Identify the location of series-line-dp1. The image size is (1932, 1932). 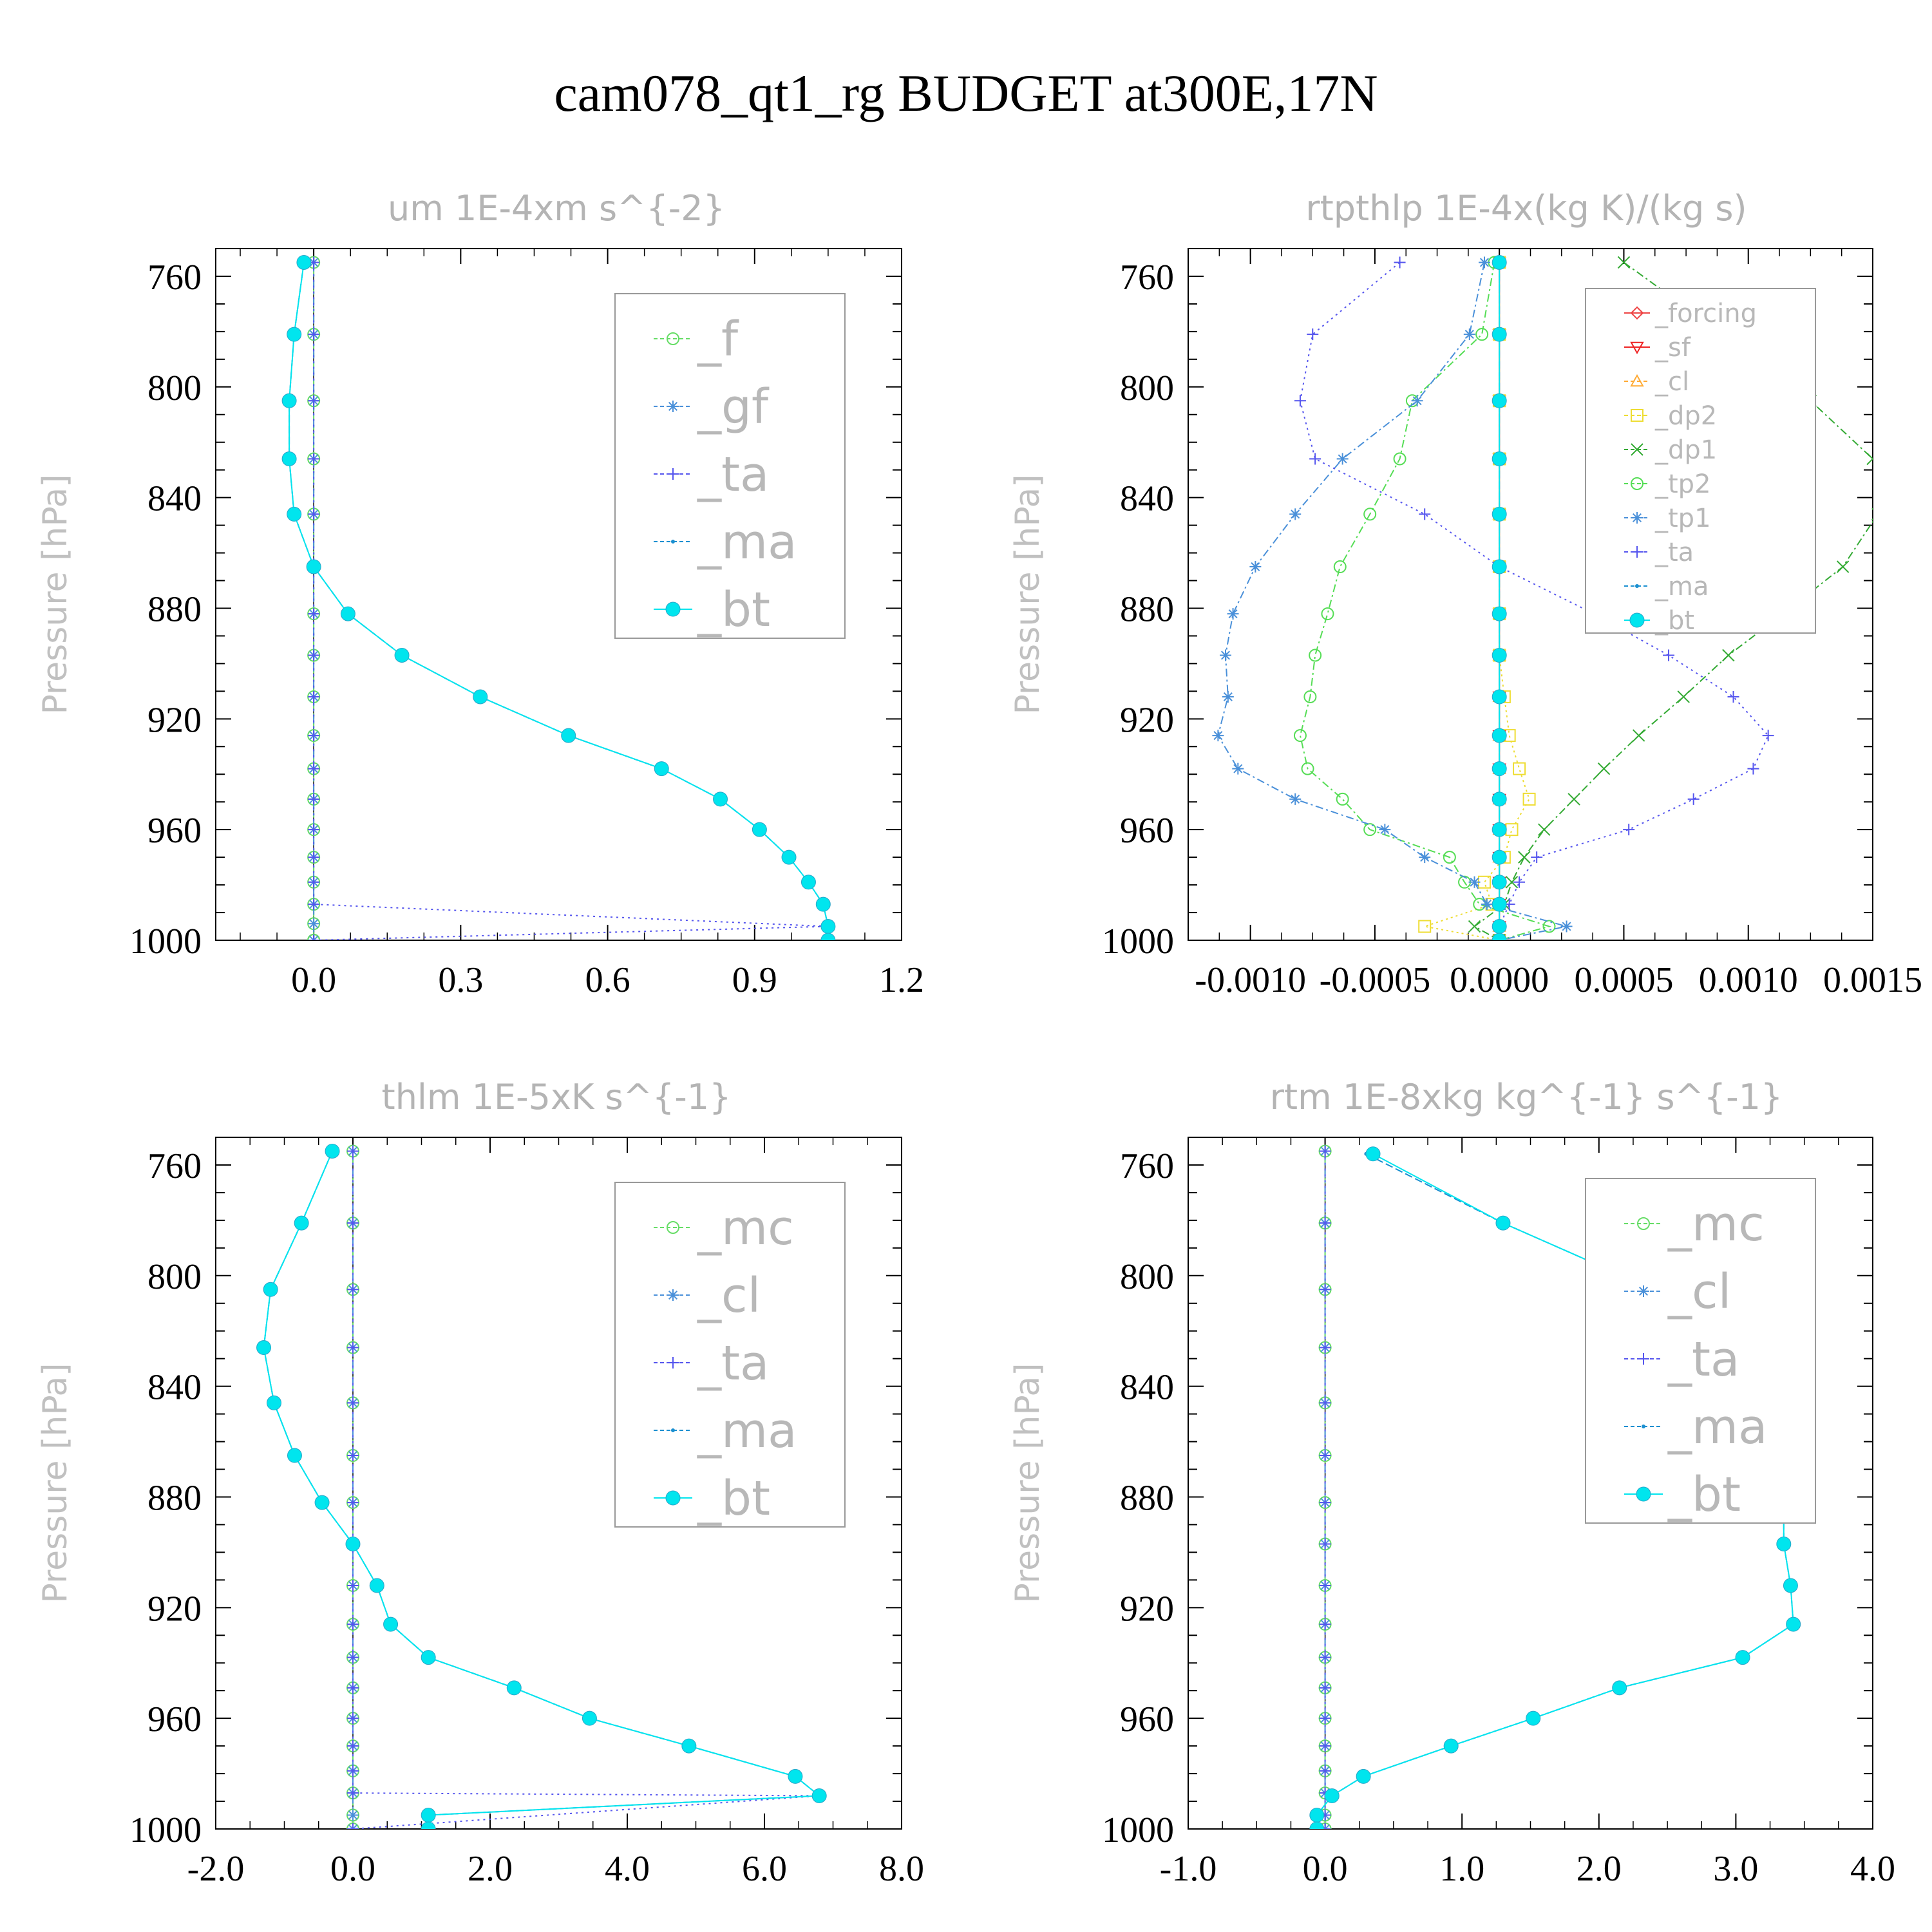
(1673, 601).